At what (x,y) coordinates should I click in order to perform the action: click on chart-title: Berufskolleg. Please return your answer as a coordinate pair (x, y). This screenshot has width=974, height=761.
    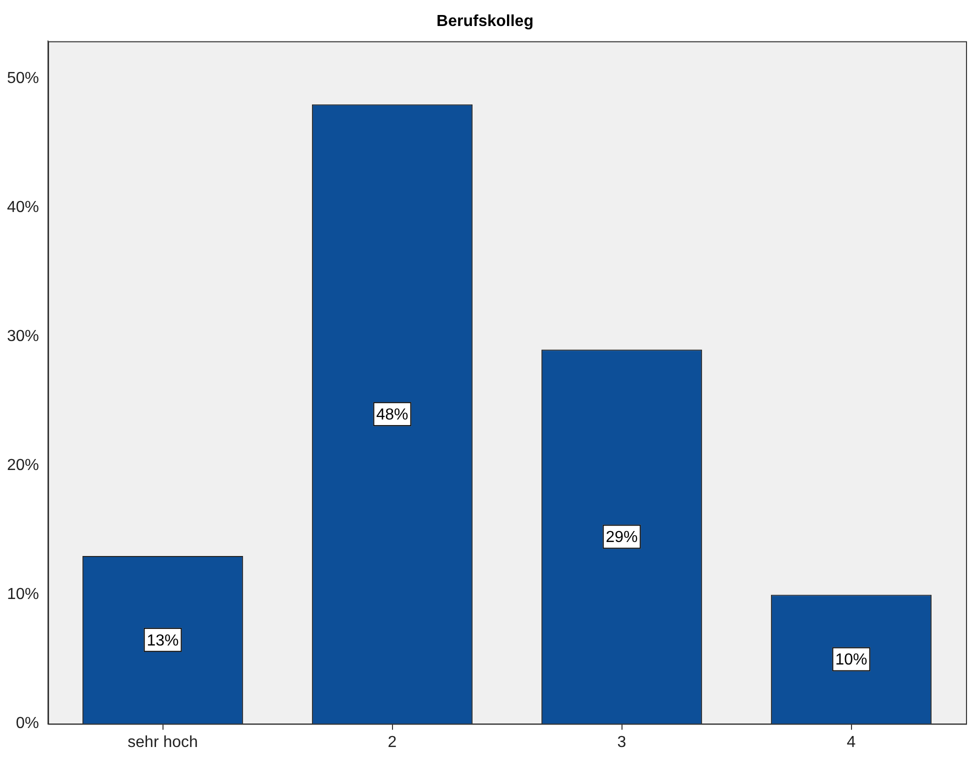
    Looking at the image, I should click on (485, 21).